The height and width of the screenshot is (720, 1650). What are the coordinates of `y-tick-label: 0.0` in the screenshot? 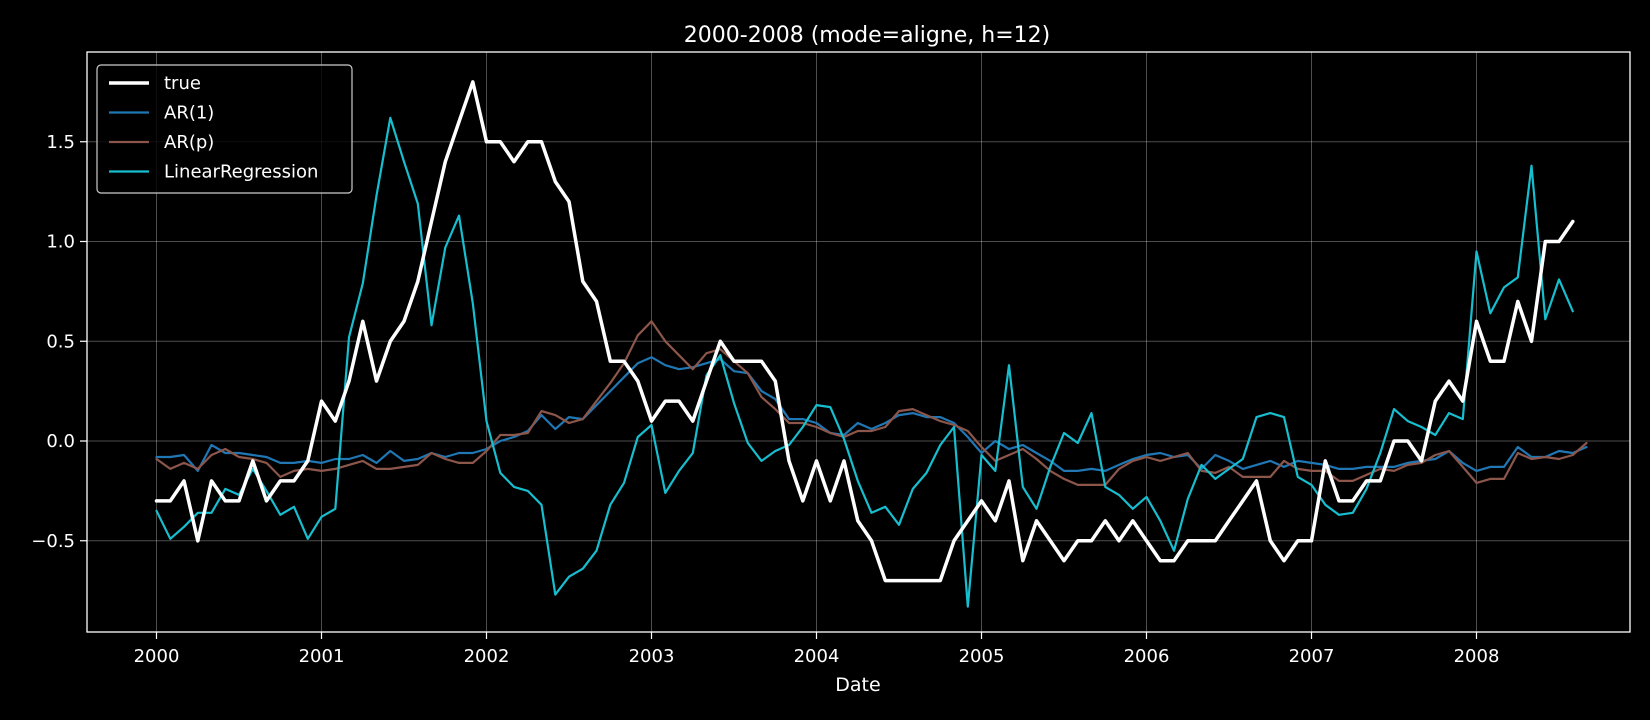 It's located at (60, 441).